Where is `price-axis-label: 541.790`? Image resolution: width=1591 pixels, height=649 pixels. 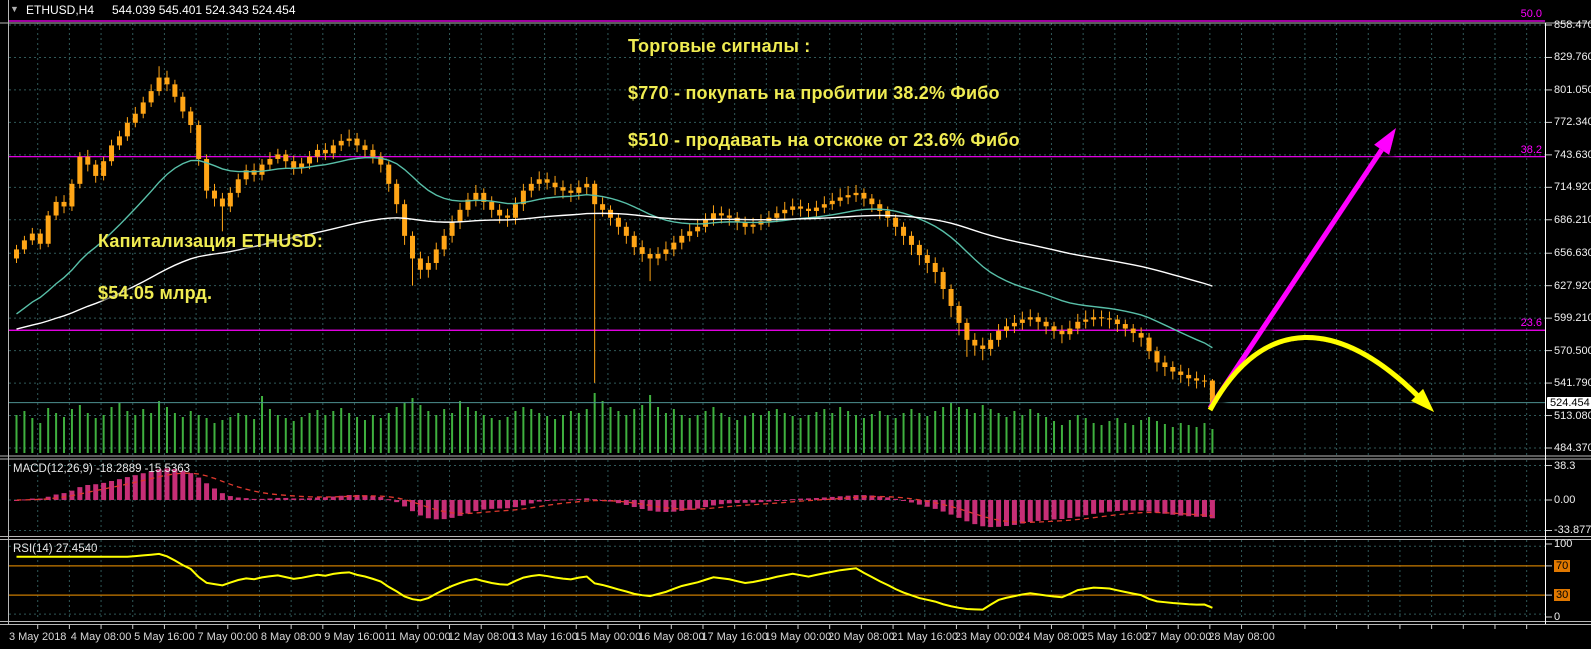
price-axis-label: 541.790 is located at coordinates (1572, 383).